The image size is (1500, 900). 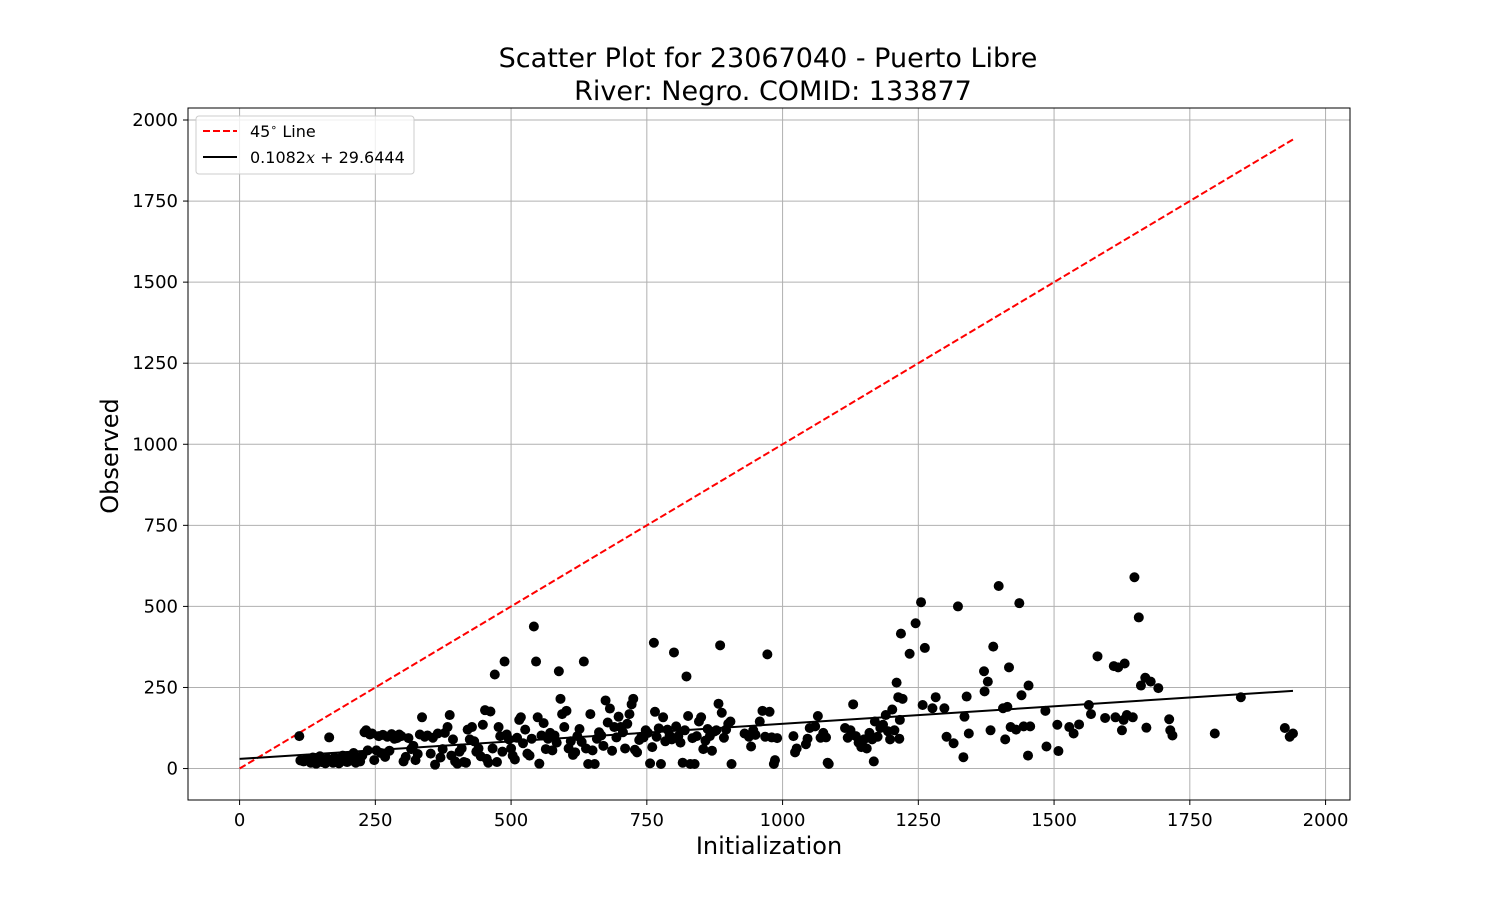 I want to click on legend-identity-number: 45, so click(x=260, y=131).